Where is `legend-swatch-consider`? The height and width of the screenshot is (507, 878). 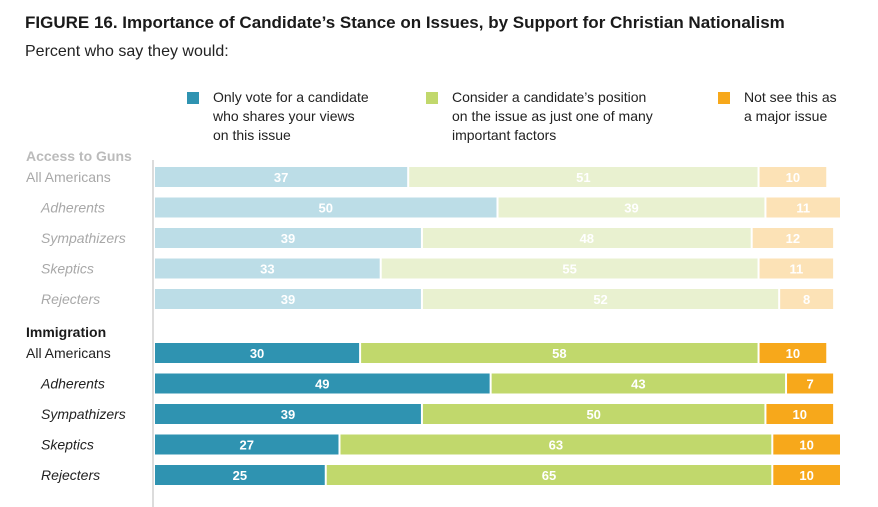 legend-swatch-consider is located at coordinates (432, 98).